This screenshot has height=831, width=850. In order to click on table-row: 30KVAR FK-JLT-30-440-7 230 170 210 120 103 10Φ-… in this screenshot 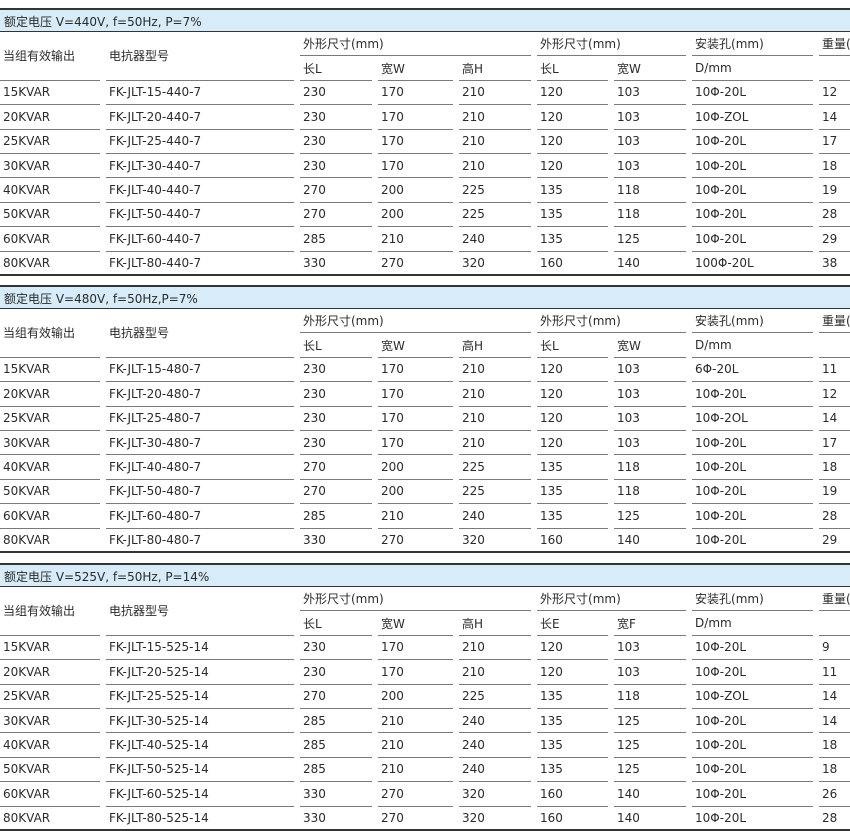, I will do `click(425, 166)`.